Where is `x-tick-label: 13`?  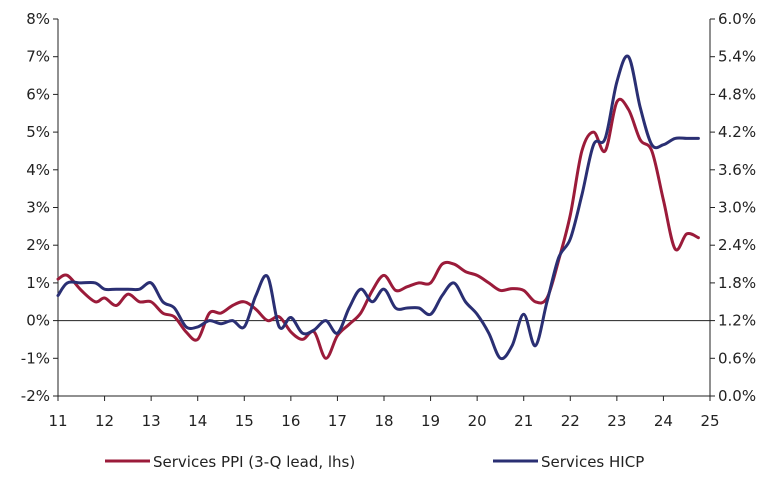
x-tick-label: 13 is located at coordinates (151, 421).